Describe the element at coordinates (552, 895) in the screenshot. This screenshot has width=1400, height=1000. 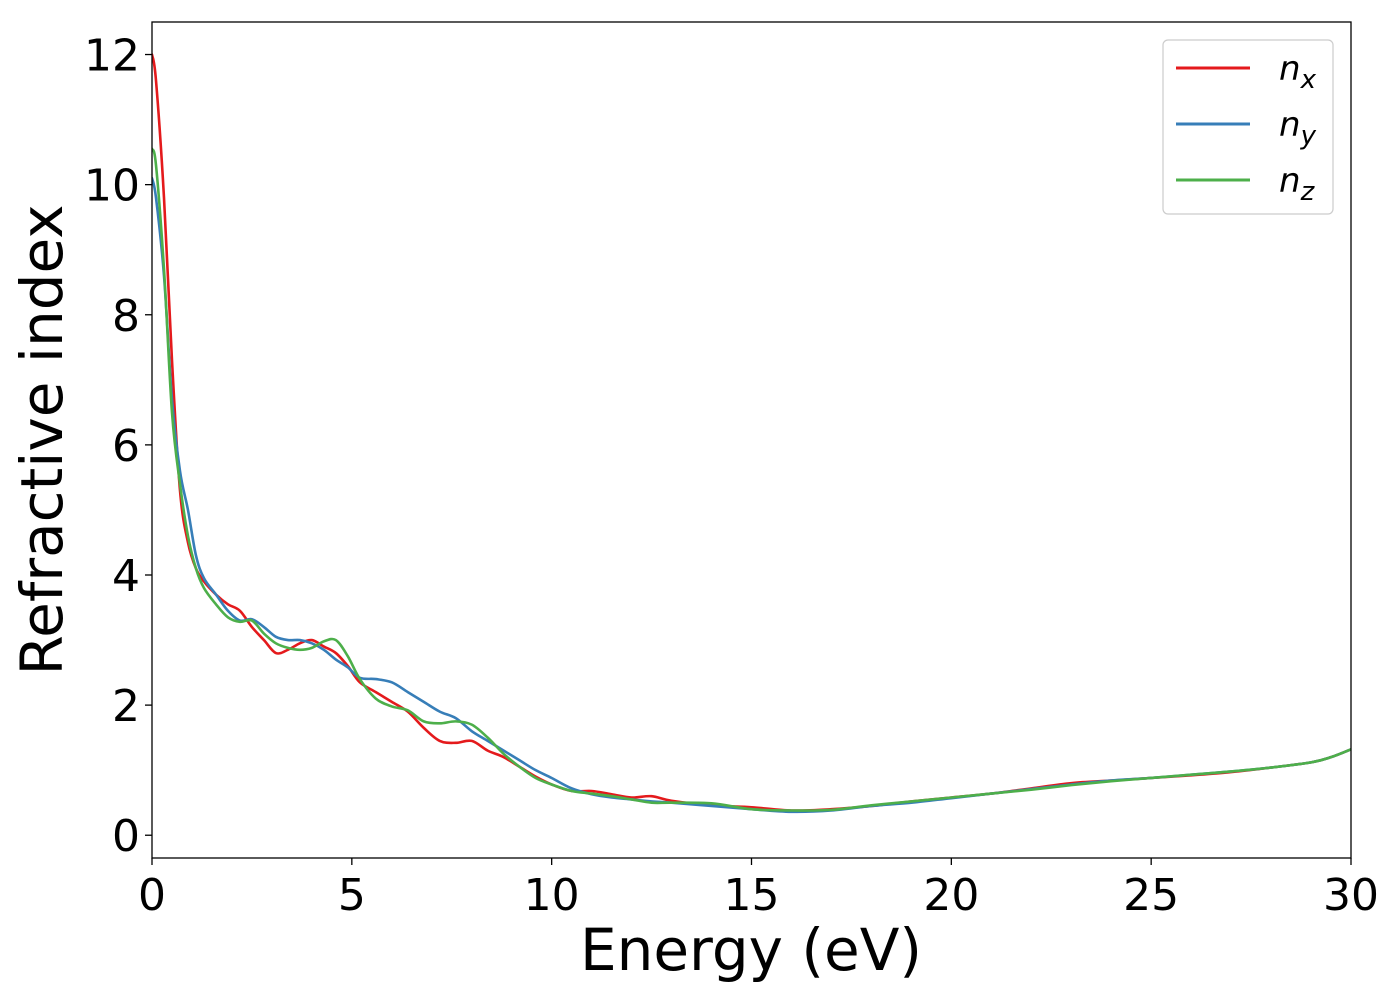
I see `x-tick-label: 10` at that location.